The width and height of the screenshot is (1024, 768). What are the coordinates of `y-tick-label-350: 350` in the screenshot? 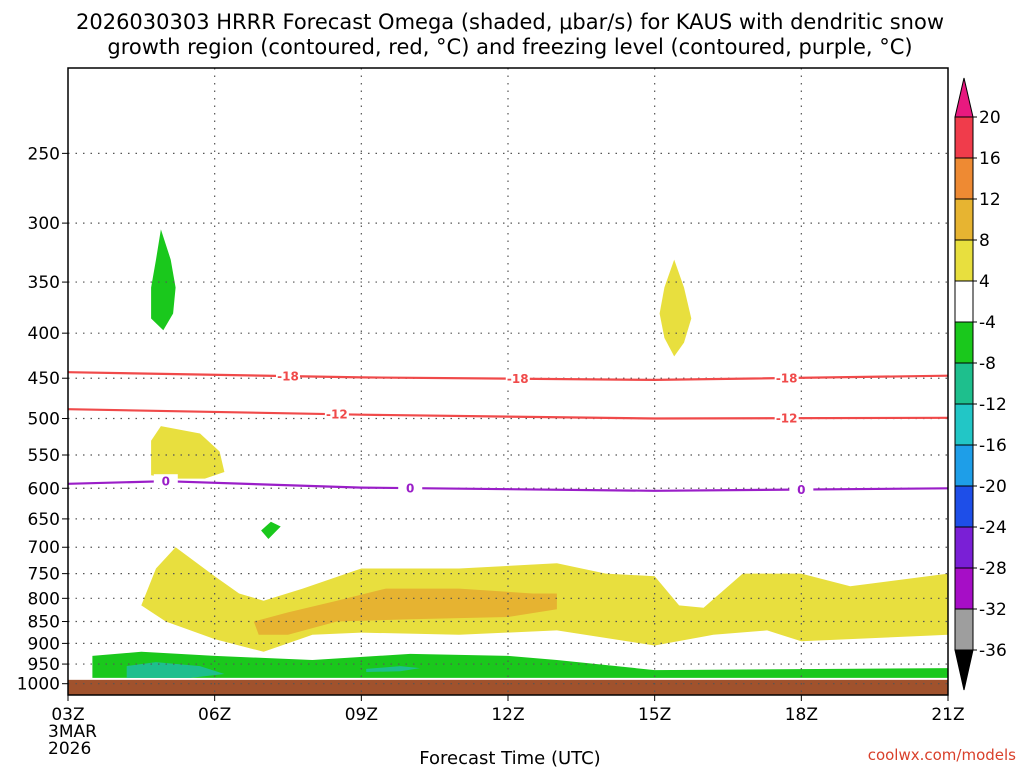 It's located at (44, 283).